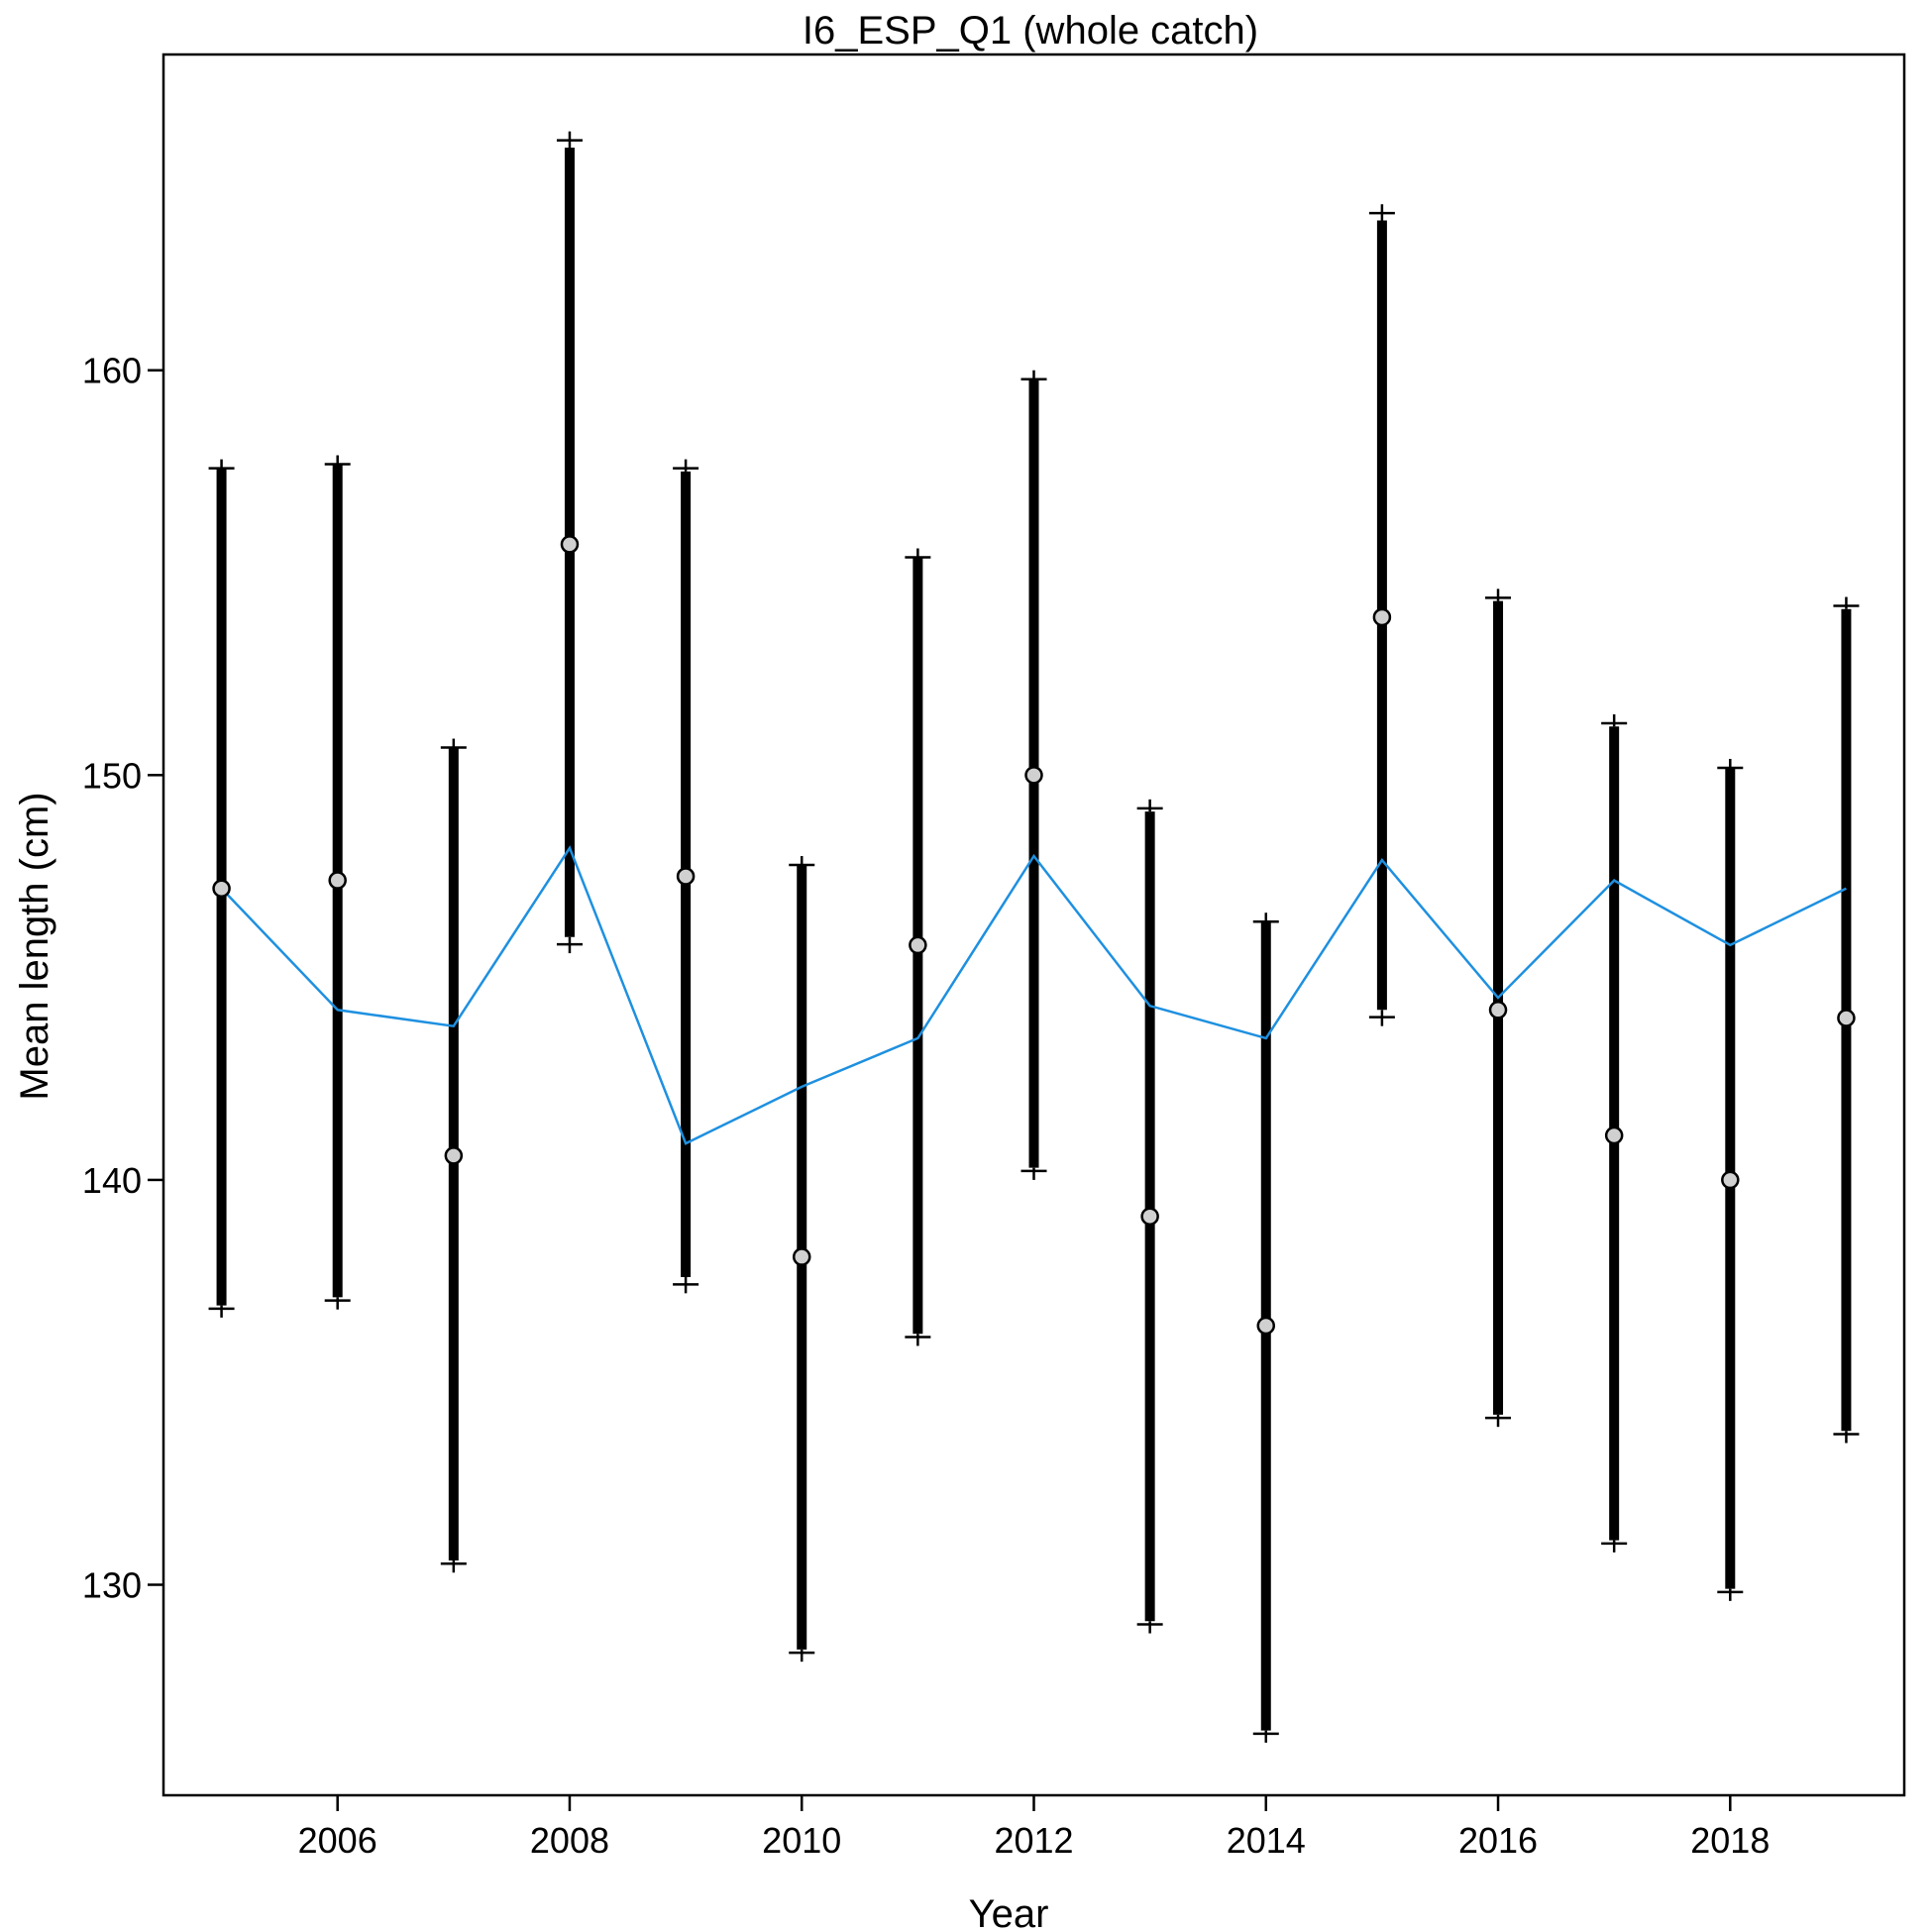 This screenshot has height=1932, width=1932. What do you see at coordinates (112, 371) in the screenshot?
I see `y-tick-label-160: 160` at bounding box center [112, 371].